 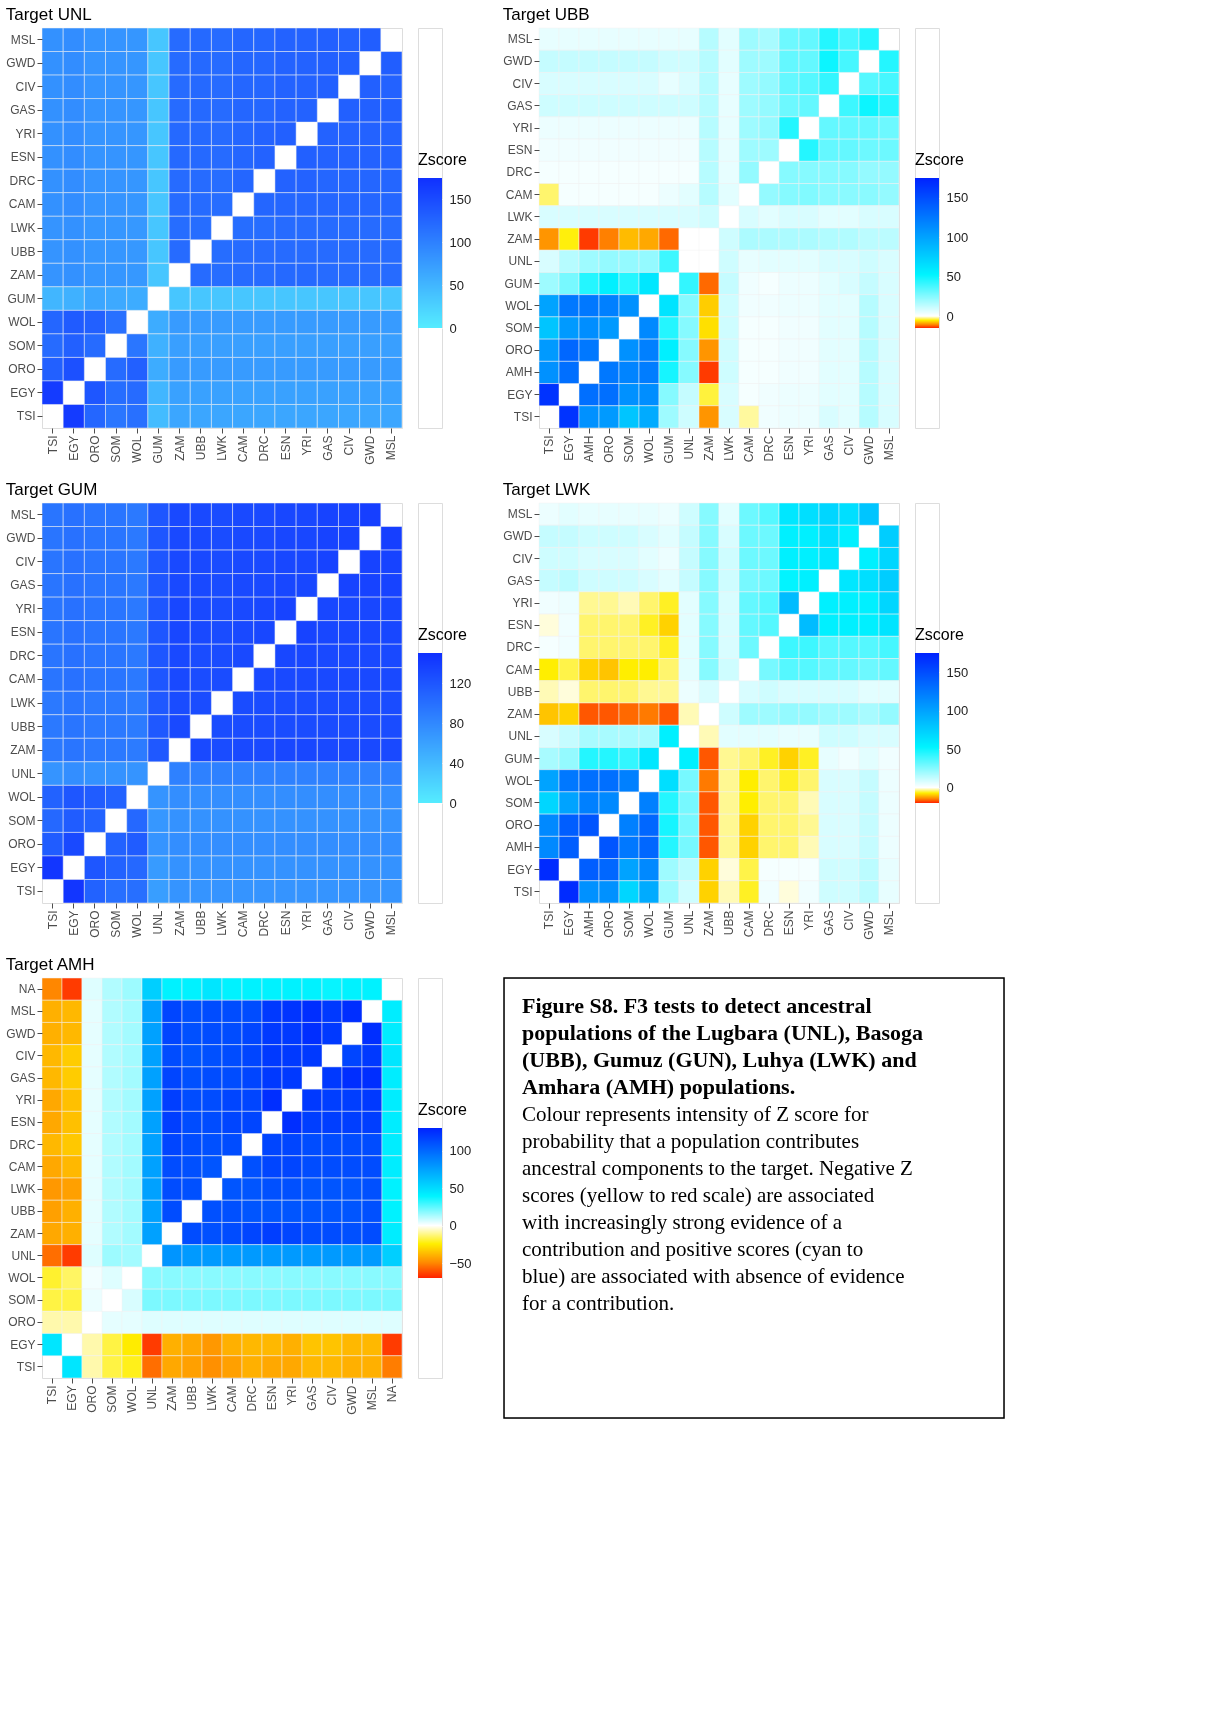 What do you see at coordinates (722, 1046) in the screenshot?
I see `caption: Figure S8. F3 tests to detect ancestral populations of the Lugbara (UNL), Basoga (UBB), Gumuz (GUN), Luhya (LWK) and Amhara (AMH) populations.` at bounding box center [722, 1046].